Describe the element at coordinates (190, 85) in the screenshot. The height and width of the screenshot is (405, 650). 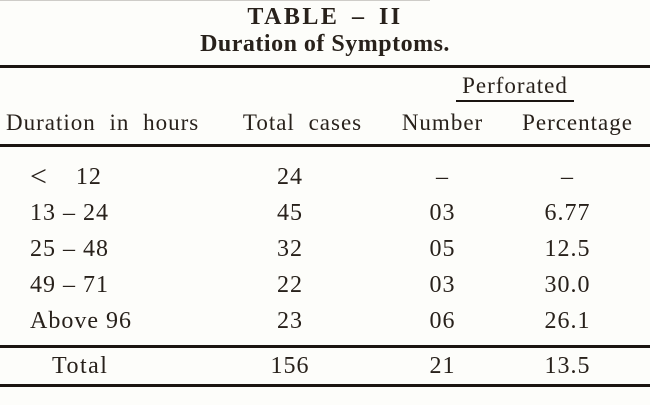
I see `group-header-spacer` at that location.